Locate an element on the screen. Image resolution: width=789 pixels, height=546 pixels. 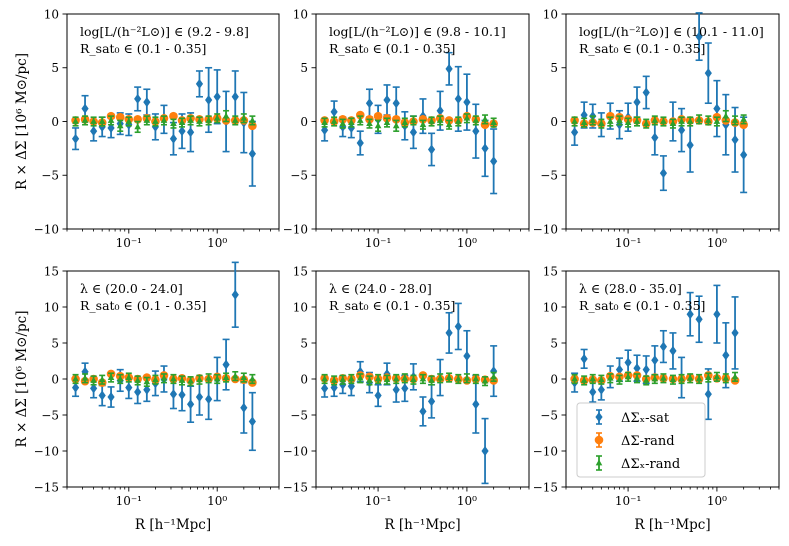
legend-label: ΔΣₓ-rand is located at coordinates (650, 464).